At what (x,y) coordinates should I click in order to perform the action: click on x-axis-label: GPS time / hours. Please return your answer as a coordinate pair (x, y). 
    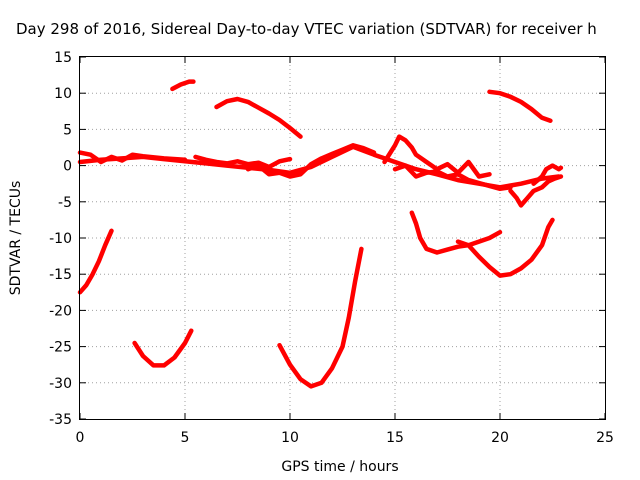
    Looking at the image, I should click on (339, 467).